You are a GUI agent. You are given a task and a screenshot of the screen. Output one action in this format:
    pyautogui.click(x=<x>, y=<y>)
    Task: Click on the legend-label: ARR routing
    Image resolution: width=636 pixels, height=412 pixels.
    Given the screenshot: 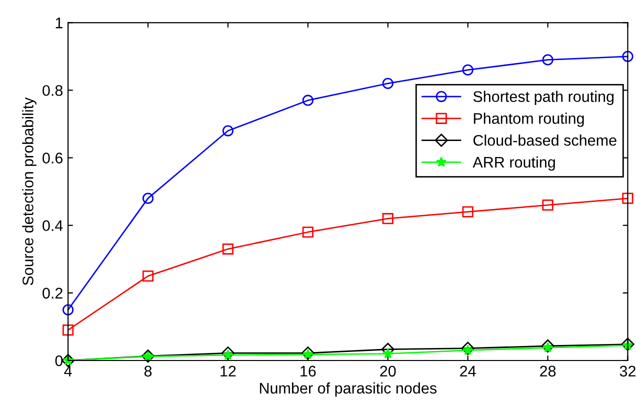 What is the action you would take?
    pyautogui.click(x=513, y=163)
    